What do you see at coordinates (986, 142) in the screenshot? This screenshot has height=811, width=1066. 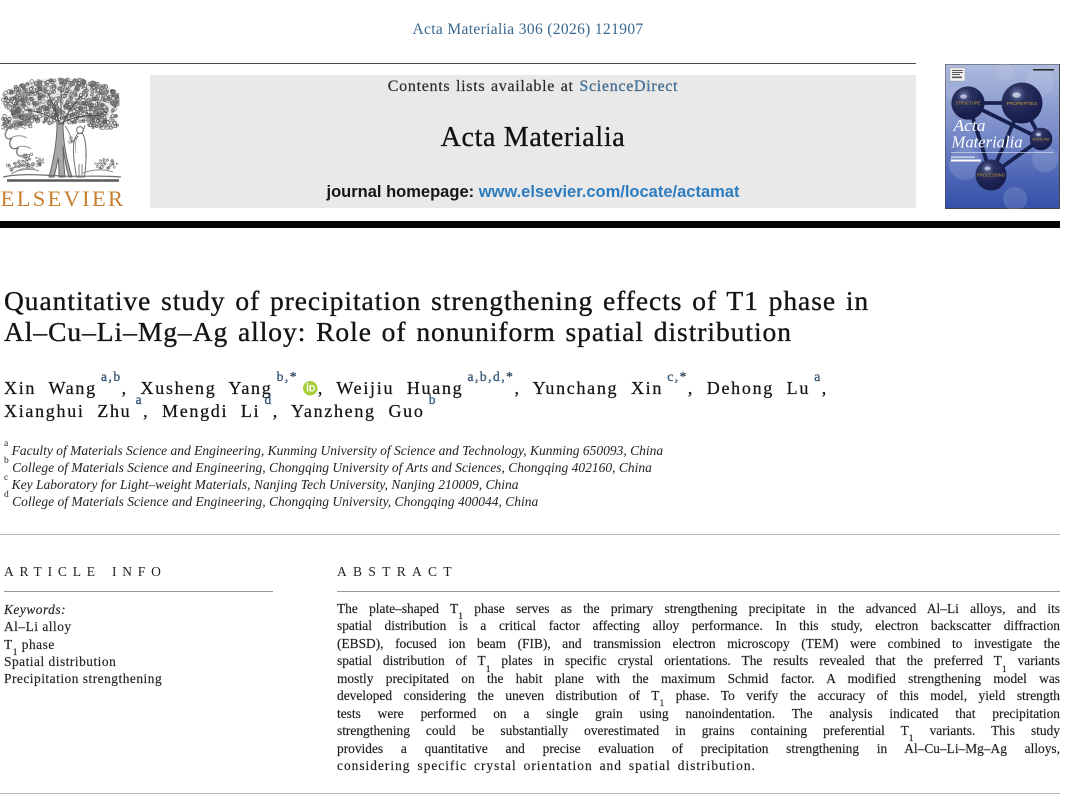 I see `svg-text: Materialia` at bounding box center [986, 142].